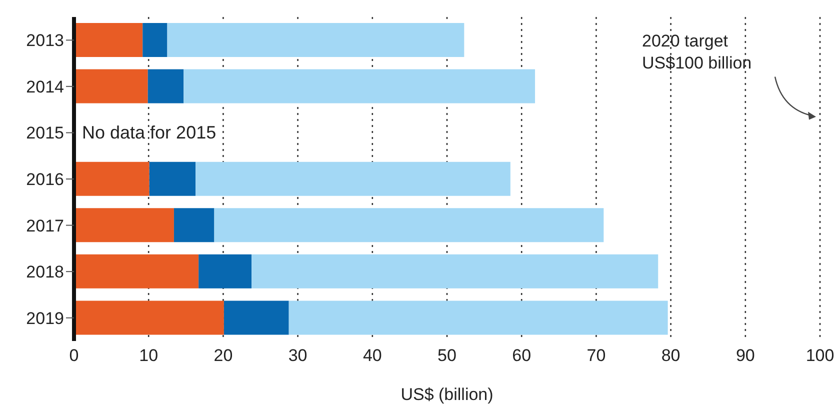 The height and width of the screenshot is (404, 840). What do you see at coordinates (697, 52) in the screenshot?
I see `annotation: 2020 target US$100 billion` at bounding box center [697, 52].